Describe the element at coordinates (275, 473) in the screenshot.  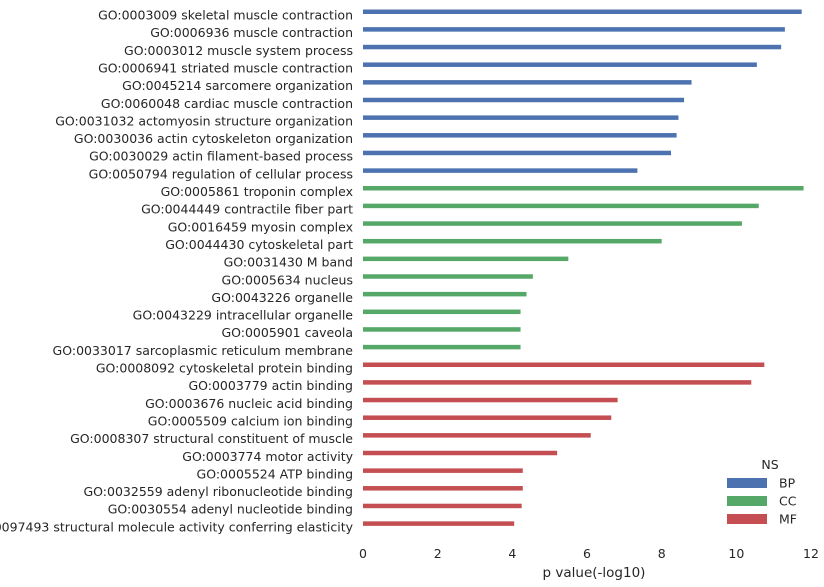
I see `category-label: GO:0005524 ATP binding` at that location.